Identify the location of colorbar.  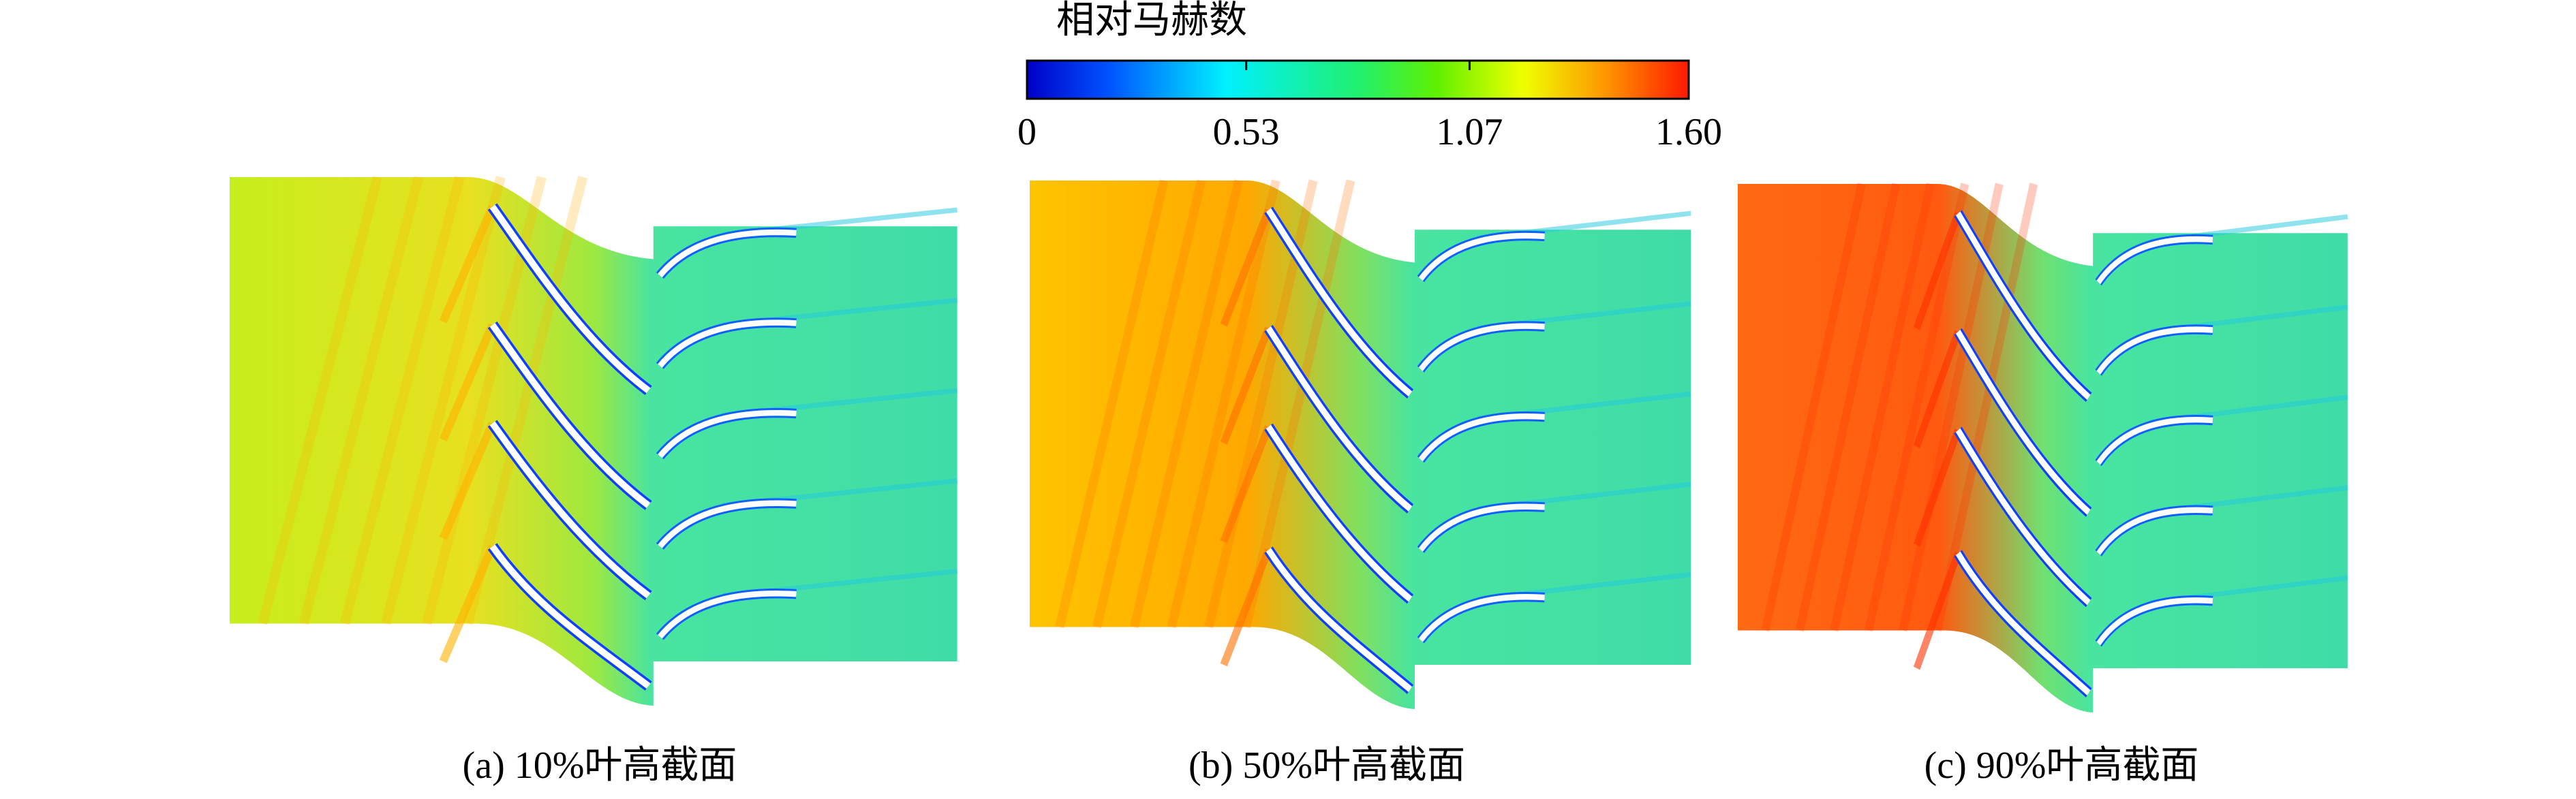
(1358, 79).